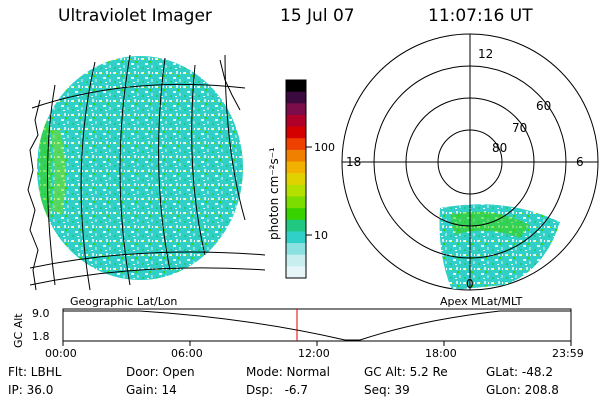  I want to click on altitude-ymax: 9.0, so click(41, 313).